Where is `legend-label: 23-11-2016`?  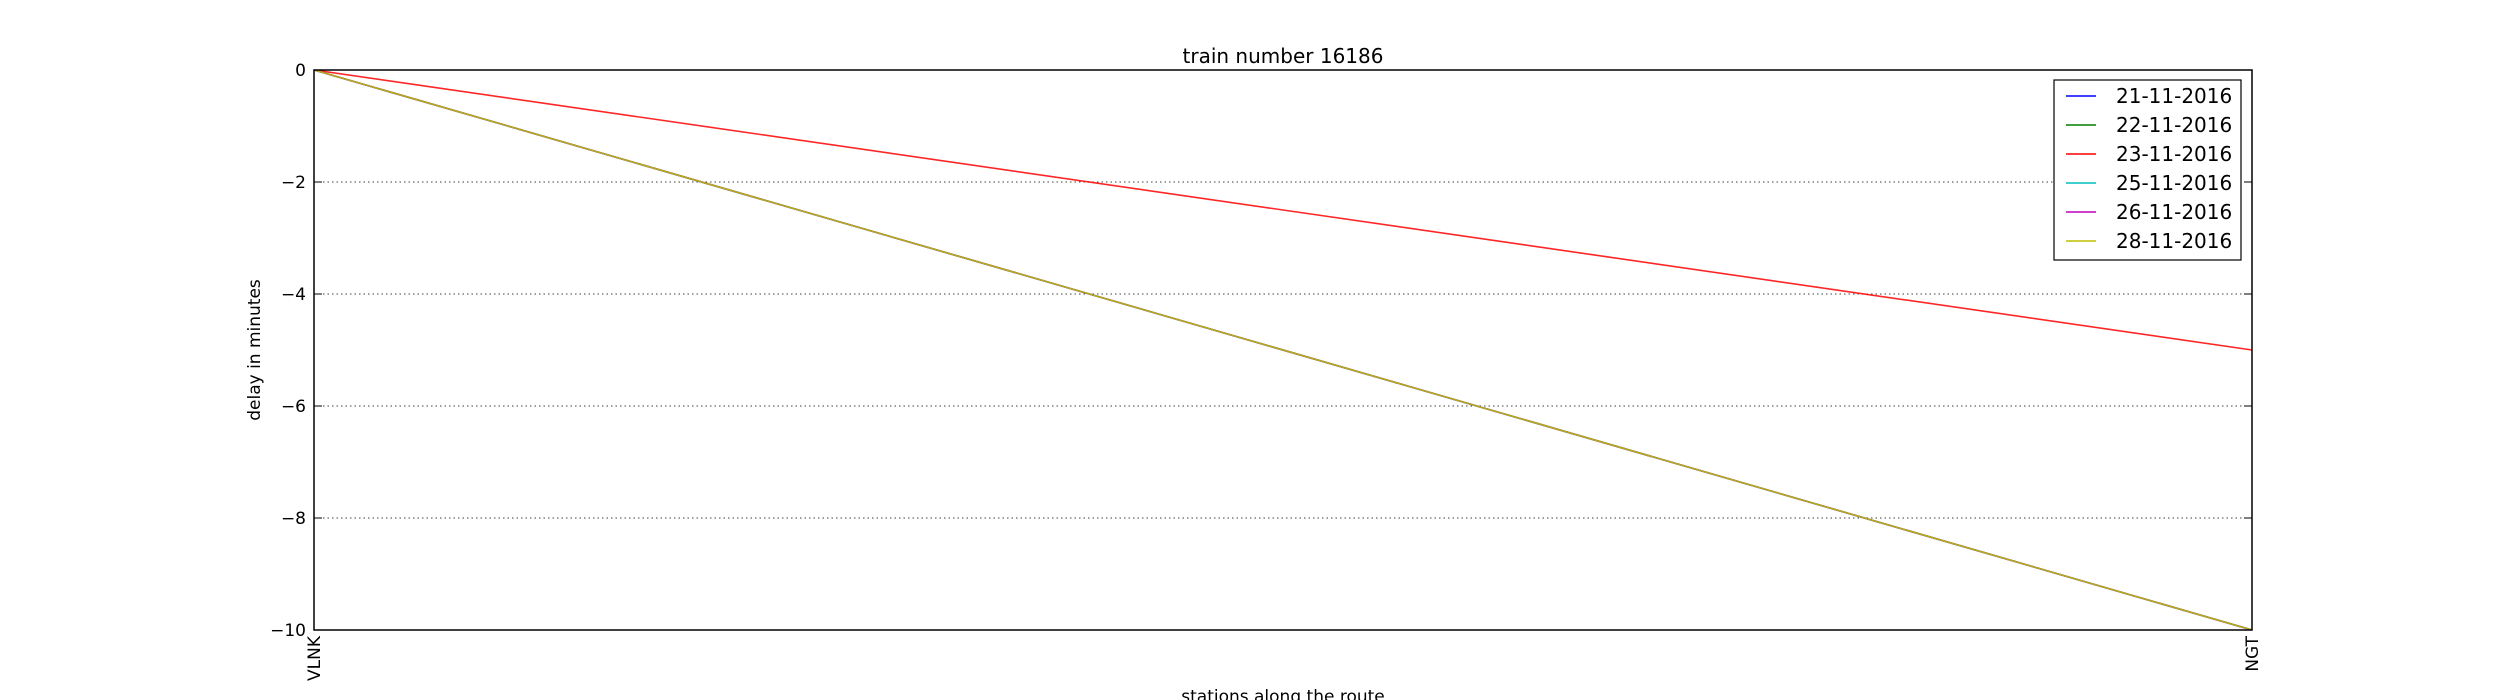
legend-label: 23-11-2016 is located at coordinates (2174, 154).